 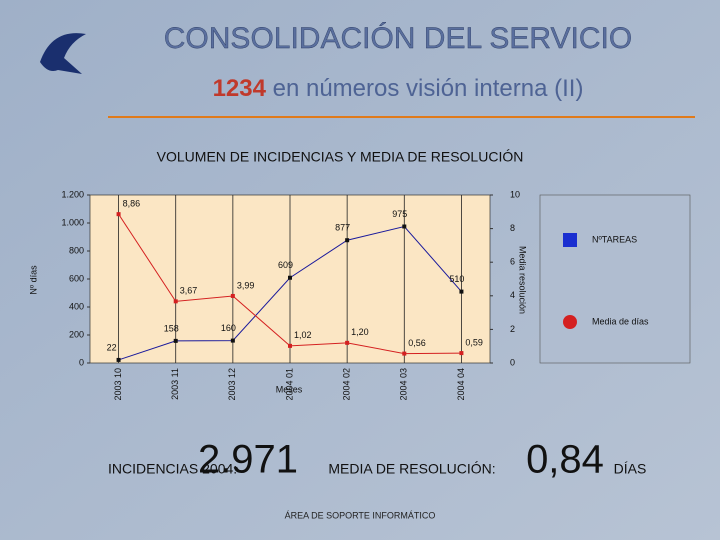 What do you see at coordinates (347, 384) in the screenshot?
I see `x-tick-label: 2004 02` at bounding box center [347, 384].